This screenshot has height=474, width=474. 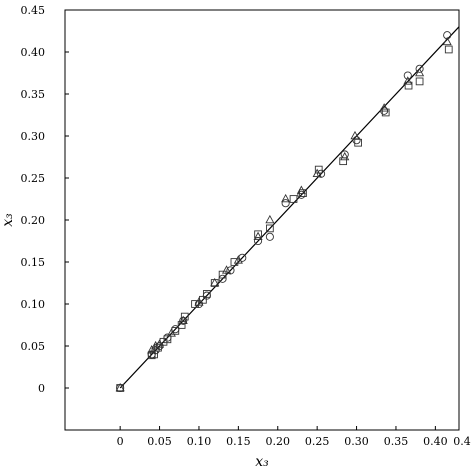 I want to click on y-axis-label: x₃, so click(x=8, y=220).